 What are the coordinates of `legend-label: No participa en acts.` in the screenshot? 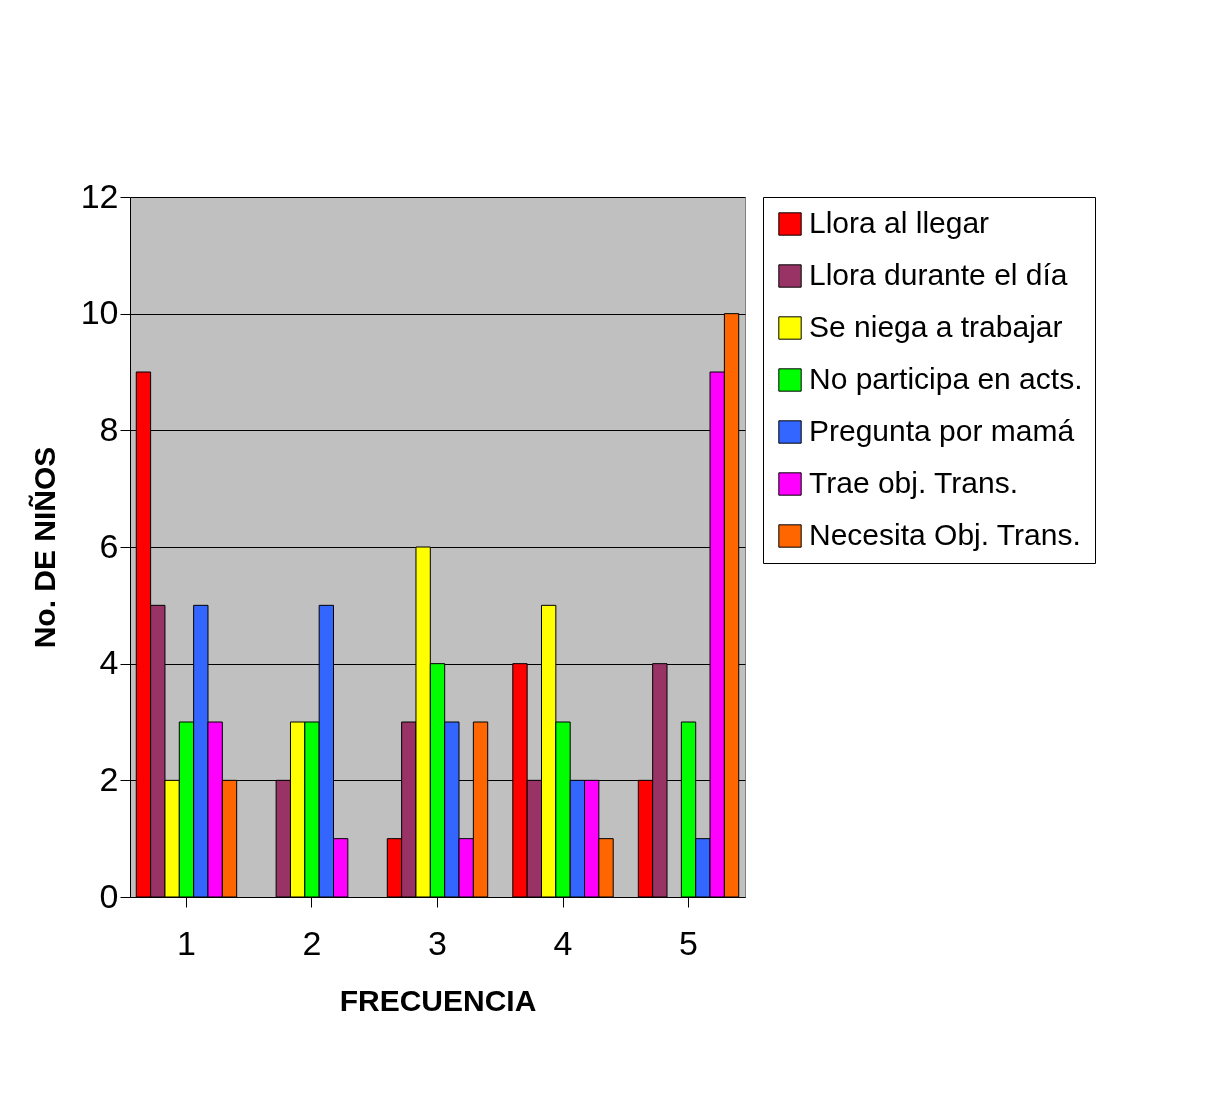 It's located at (946, 378).